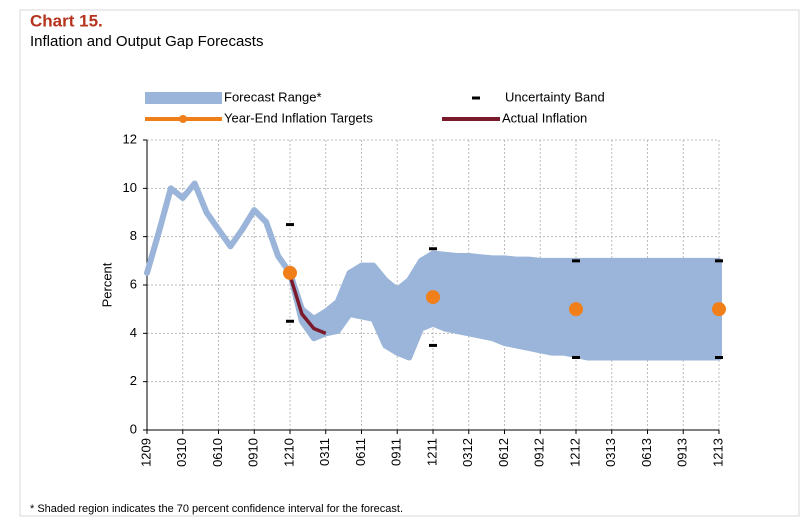 Image resolution: width=800 pixels, height=517 pixels. Describe the element at coordinates (539, 452) in the screenshot. I see `x-tick-label: 0912` at that location.